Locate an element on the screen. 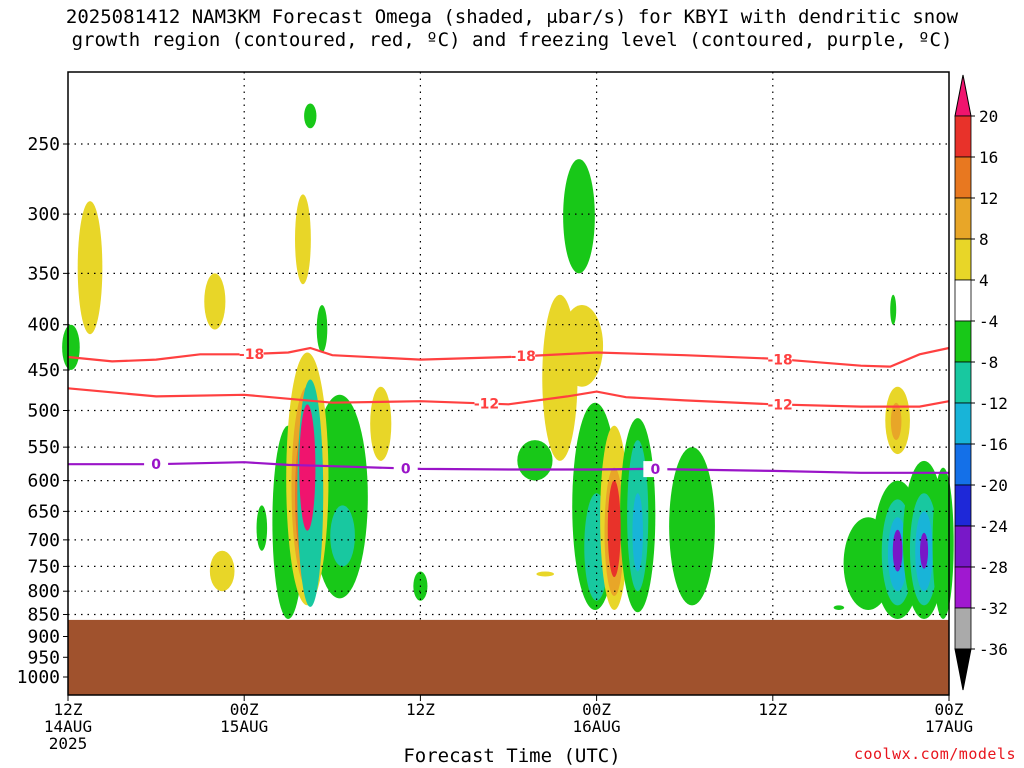 The height and width of the screenshot is (768, 1024). x-tick-label-4-1: 12Z is located at coordinates (772, 709).